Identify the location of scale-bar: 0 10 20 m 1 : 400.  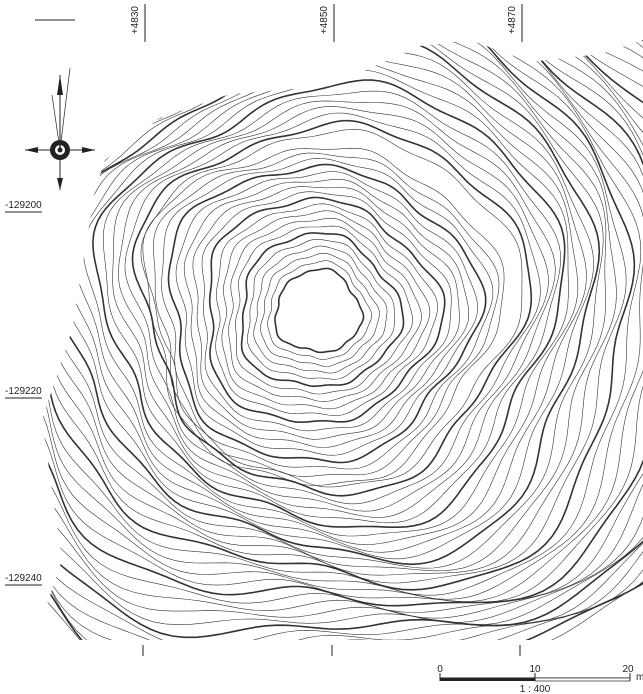
(540, 679).